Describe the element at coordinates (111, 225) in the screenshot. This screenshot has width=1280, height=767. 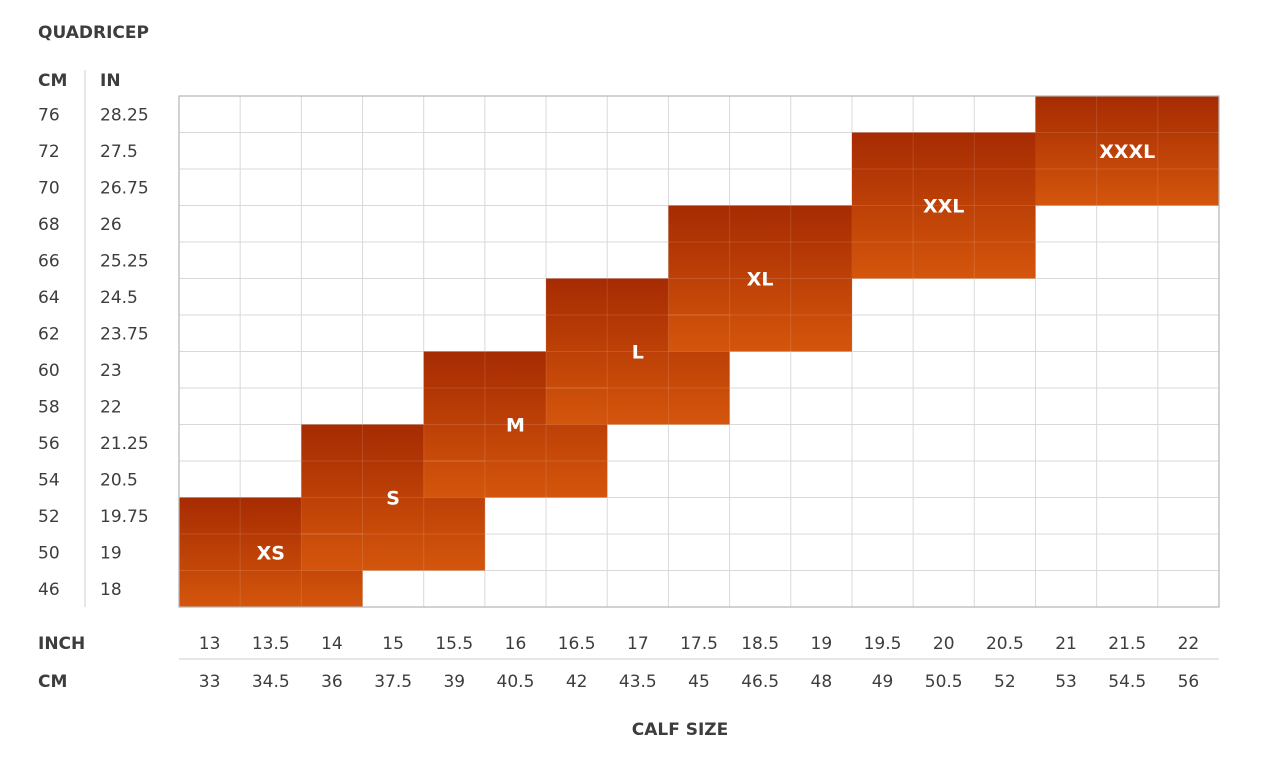
I see `y-tick-in: 26` at that location.